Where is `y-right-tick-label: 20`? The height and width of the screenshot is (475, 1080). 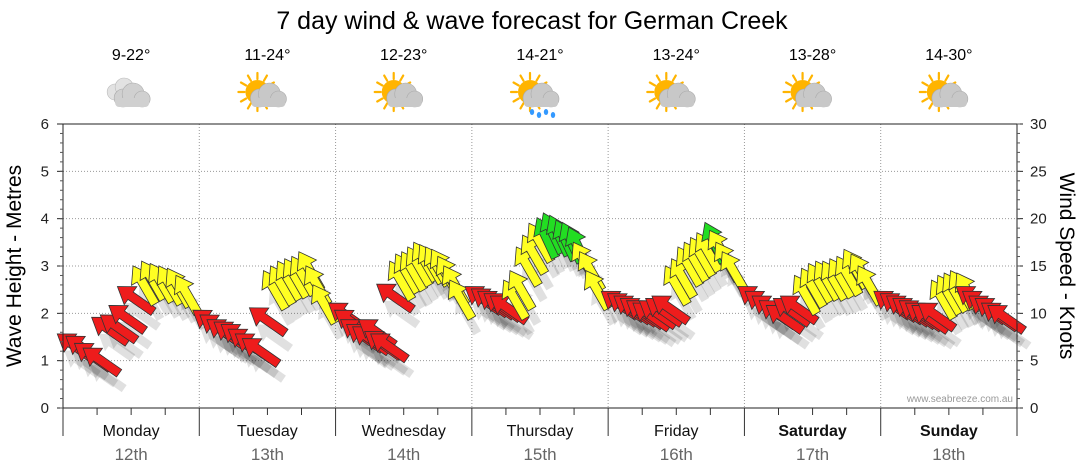
y-right-tick-label: 20 is located at coordinates (1038, 219).